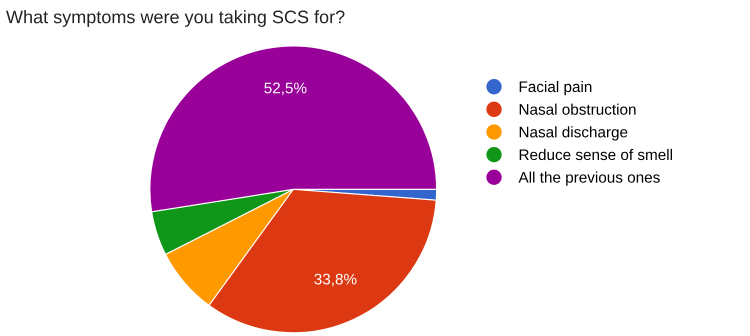 The image size is (750, 336). Describe the element at coordinates (589, 179) in the screenshot. I see `legend-label: All the previous ones` at that location.